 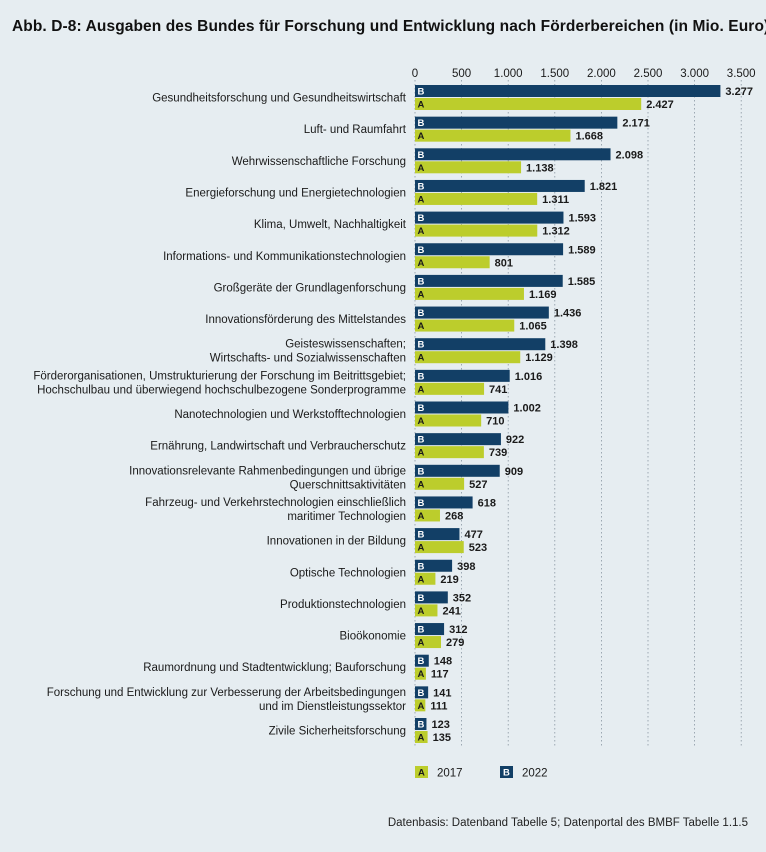 What do you see at coordinates (636, 124) in the screenshot?
I see `data-label: 2.171` at bounding box center [636, 124].